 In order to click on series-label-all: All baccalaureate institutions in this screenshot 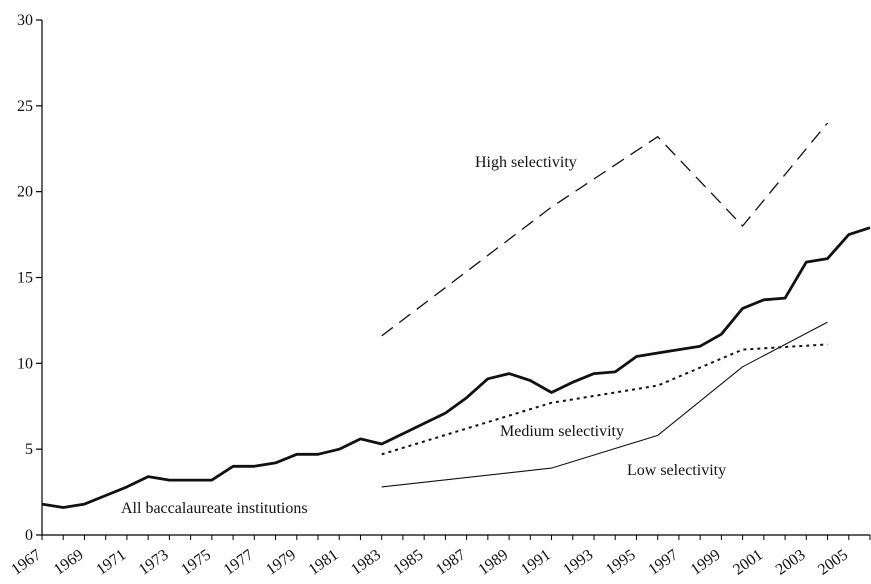, I will do `click(214, 508)`.